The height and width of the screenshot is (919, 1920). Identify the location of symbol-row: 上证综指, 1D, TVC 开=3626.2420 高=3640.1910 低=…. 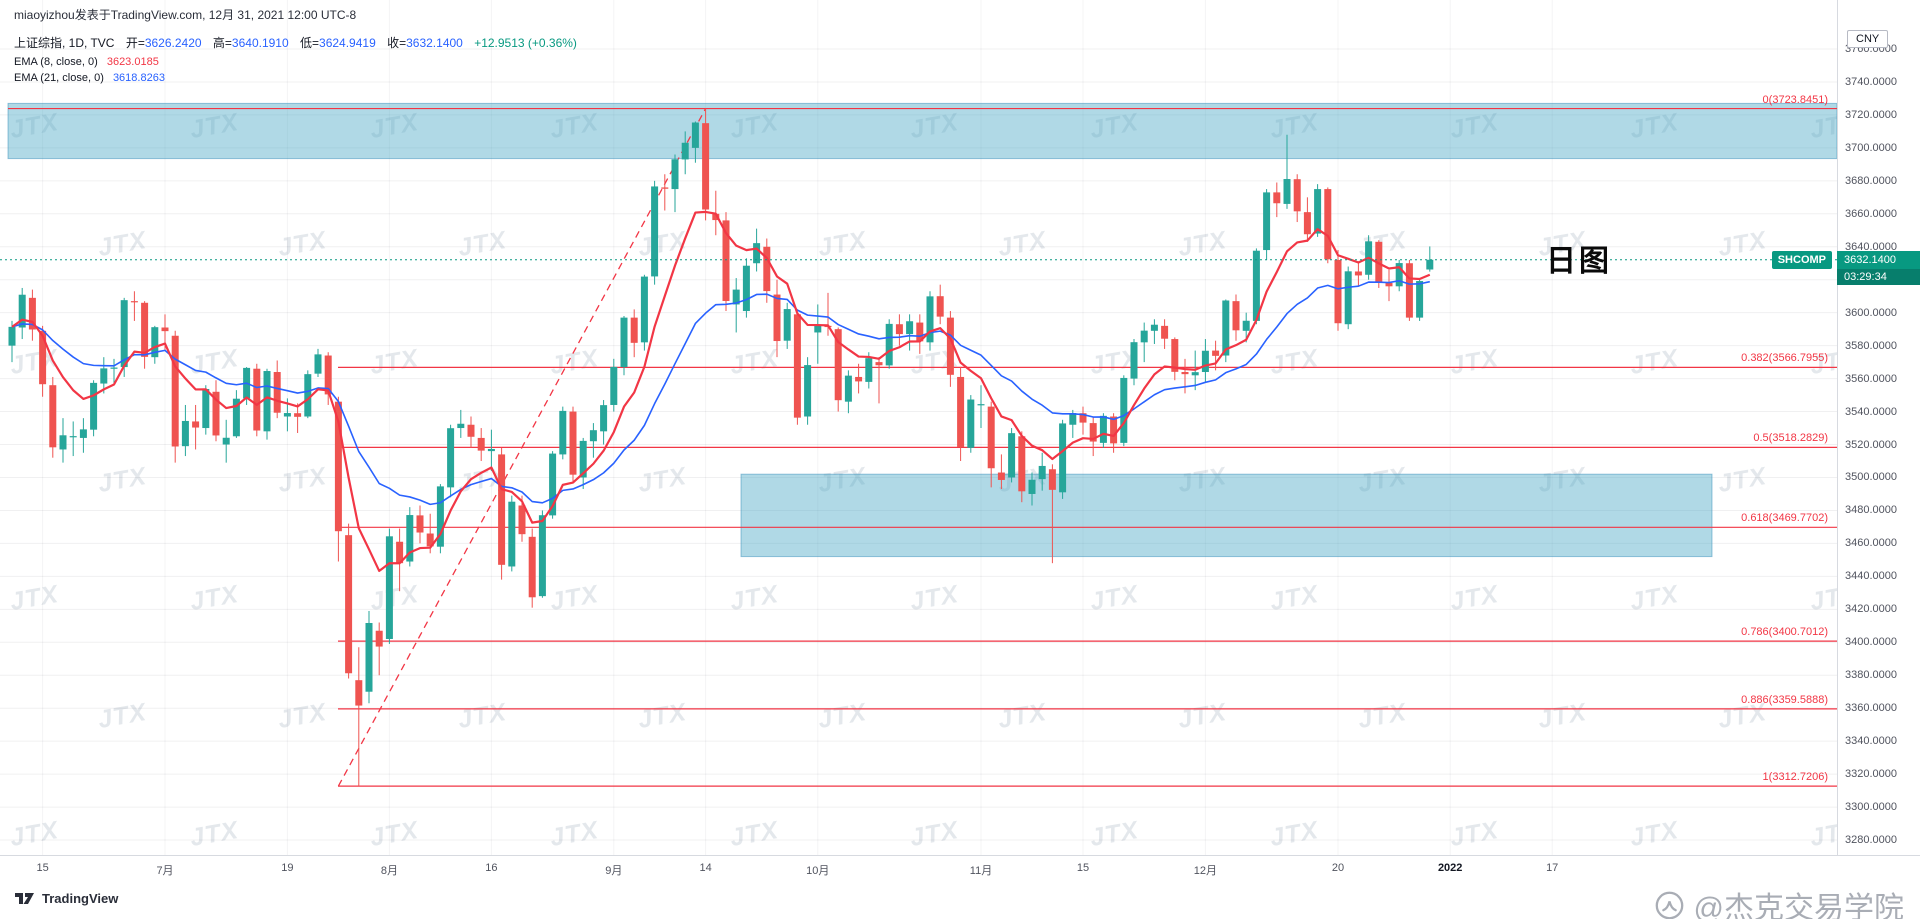
(295, 42).